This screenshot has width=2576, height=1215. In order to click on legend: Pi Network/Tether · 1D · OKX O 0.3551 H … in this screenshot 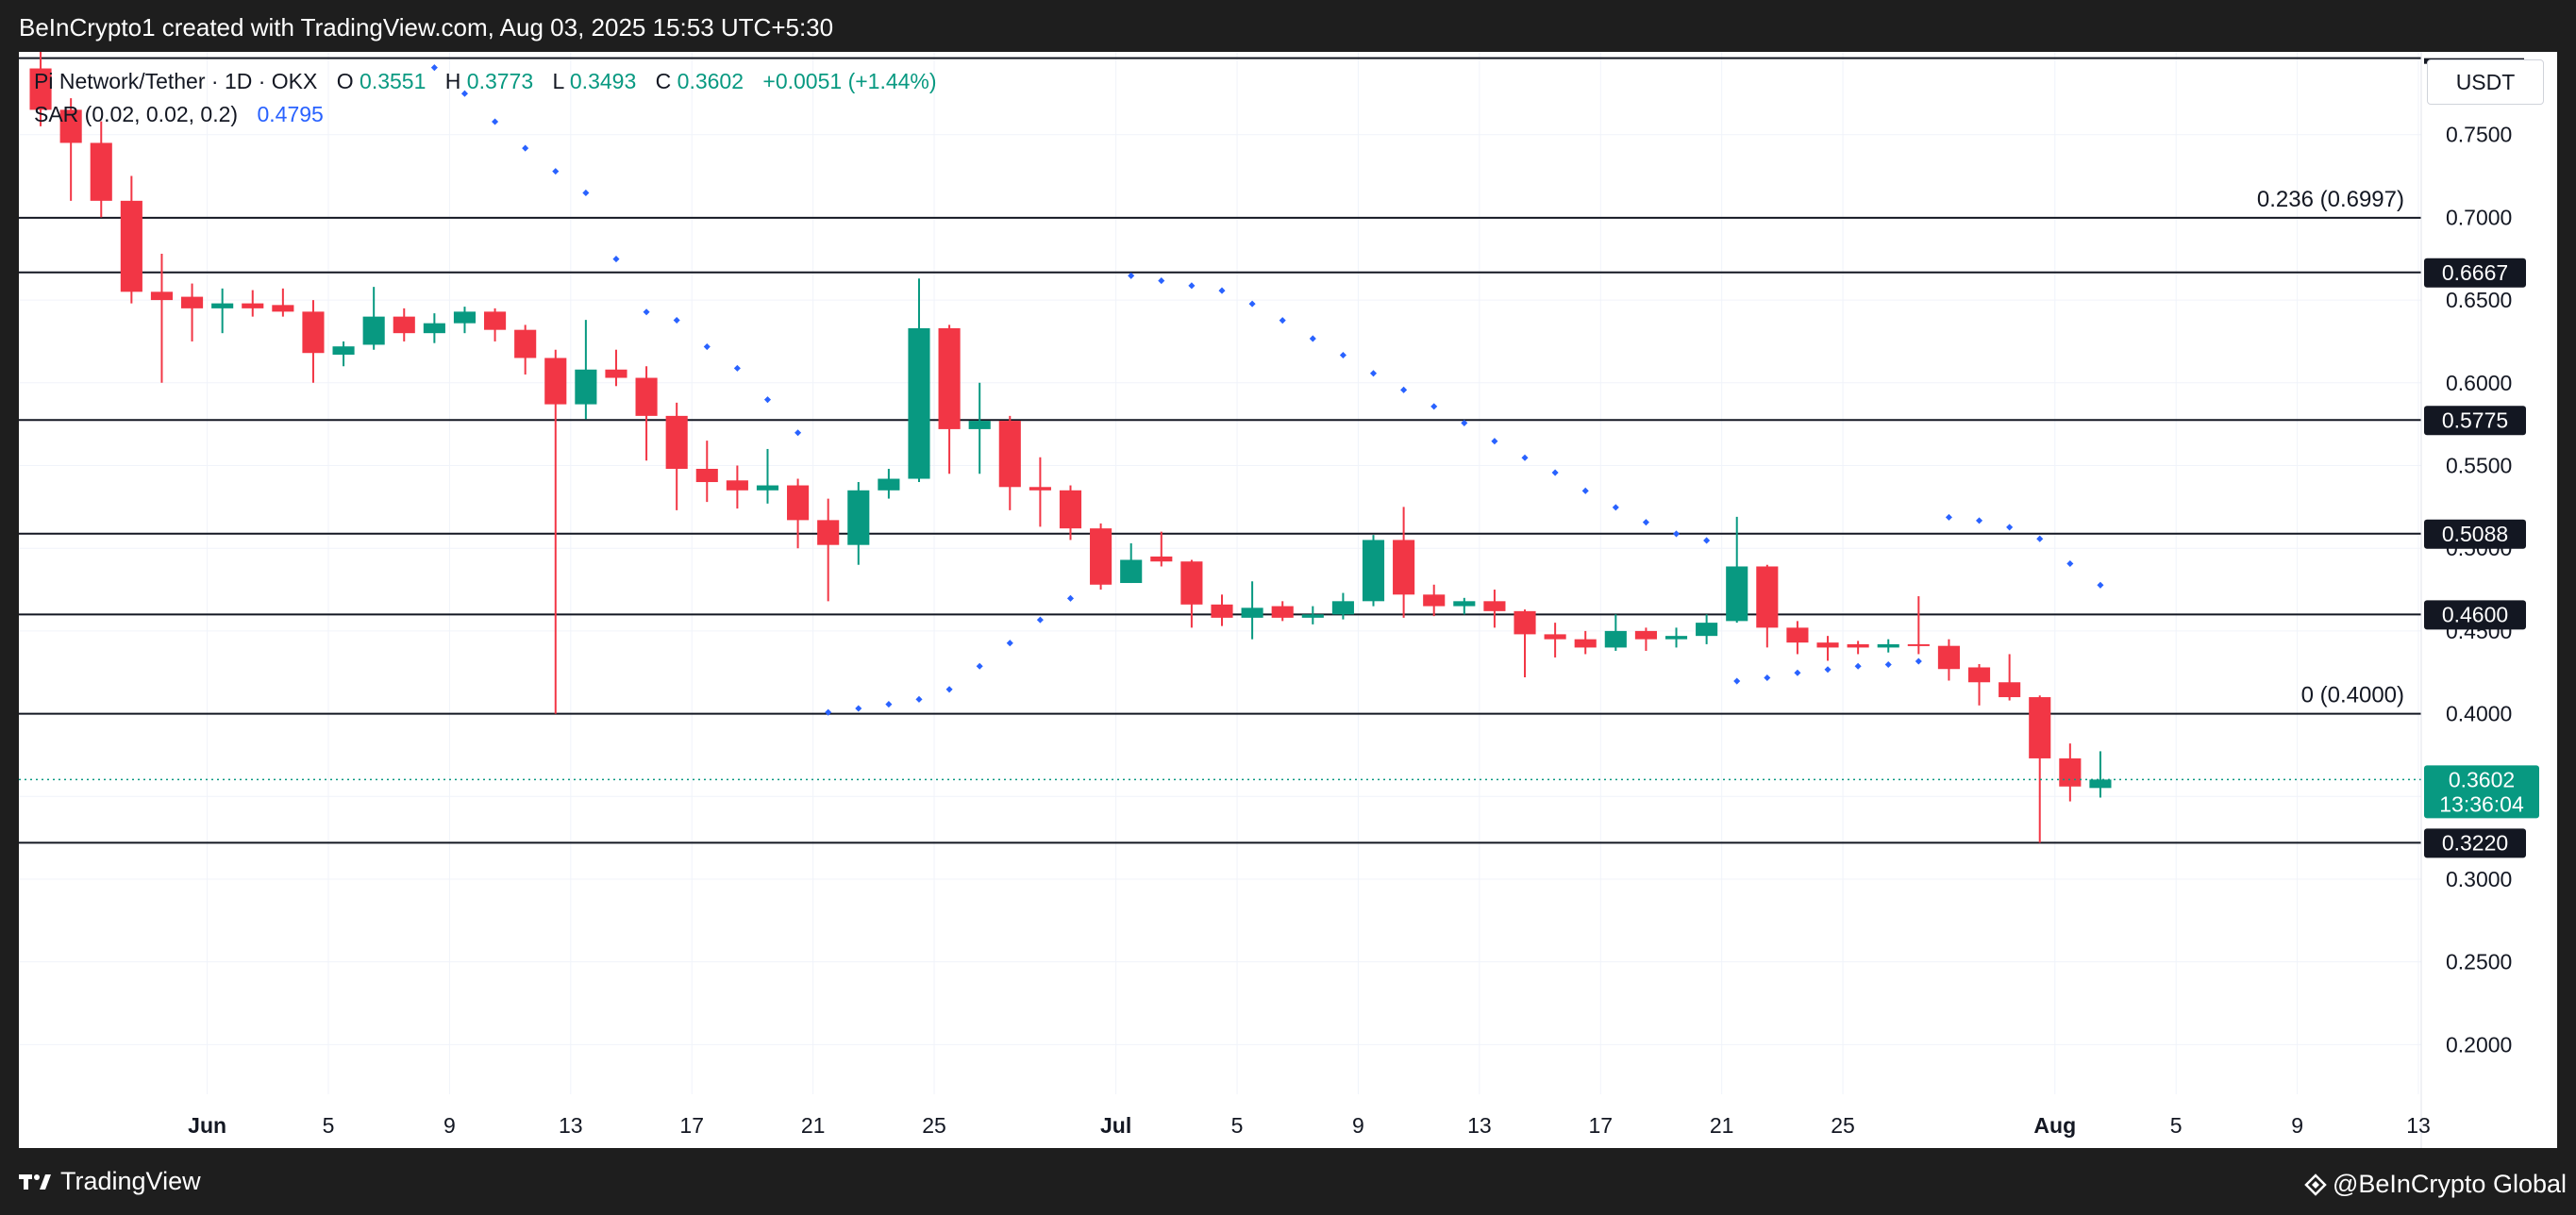, I will do `click(485, 97)`.